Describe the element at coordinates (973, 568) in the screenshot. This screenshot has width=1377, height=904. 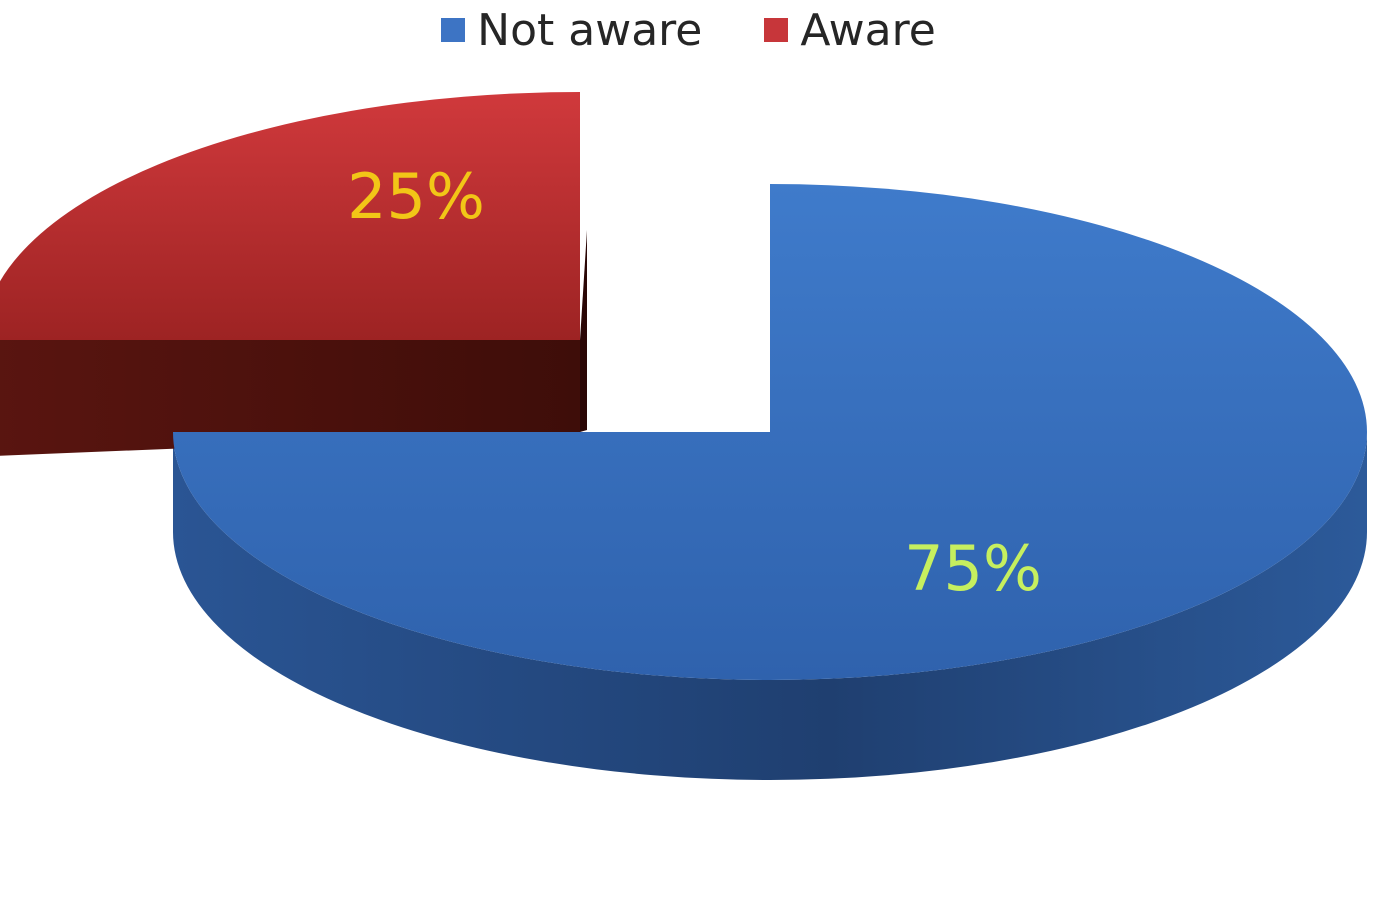
I see `slice-label-not-aware: 75%` at that location.